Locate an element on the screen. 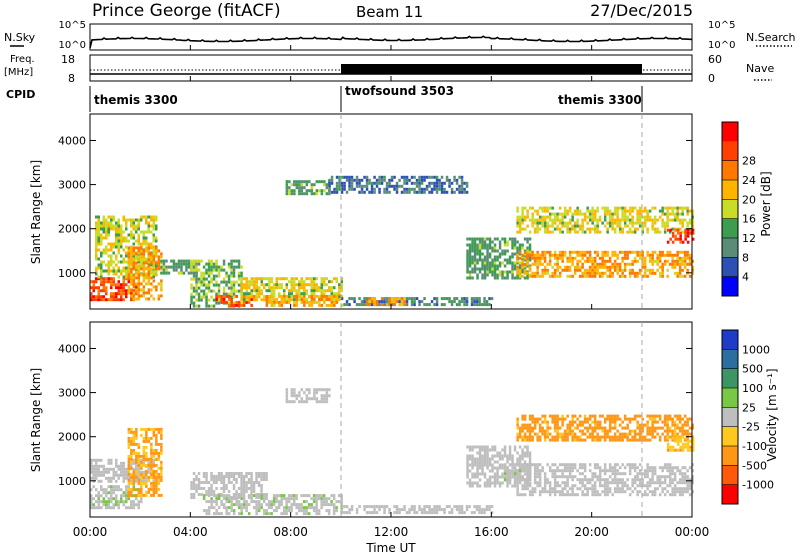  freq-tick-high: 18 is located at coordinates (68, 59).